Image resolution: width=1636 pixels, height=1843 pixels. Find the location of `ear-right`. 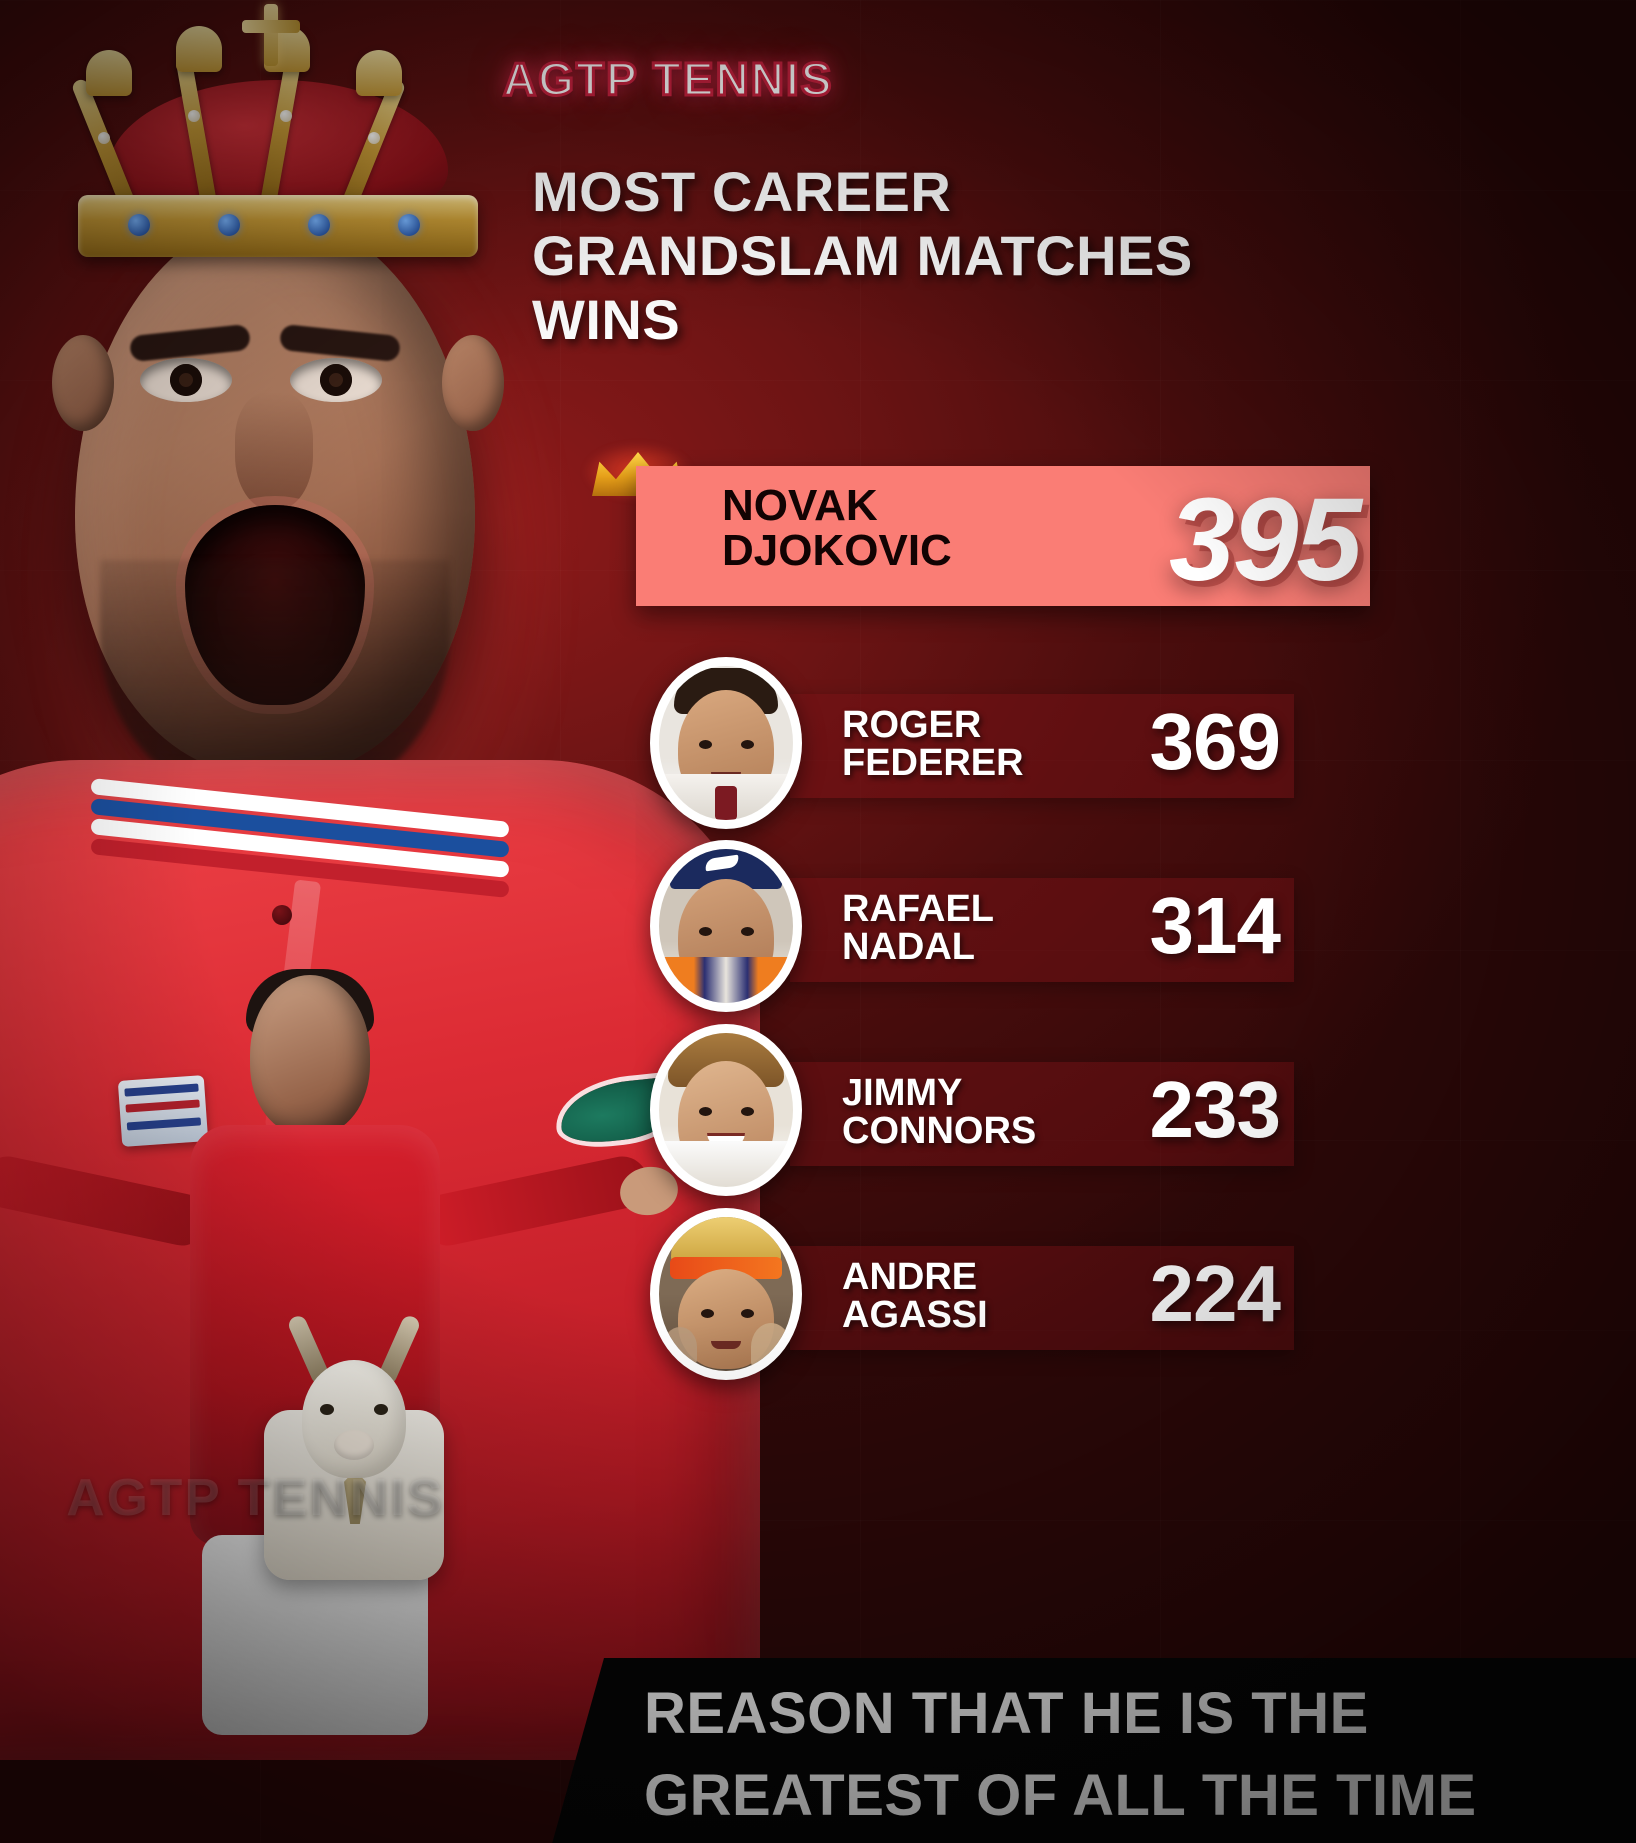

ear-right is located at coordinates (473, 383).